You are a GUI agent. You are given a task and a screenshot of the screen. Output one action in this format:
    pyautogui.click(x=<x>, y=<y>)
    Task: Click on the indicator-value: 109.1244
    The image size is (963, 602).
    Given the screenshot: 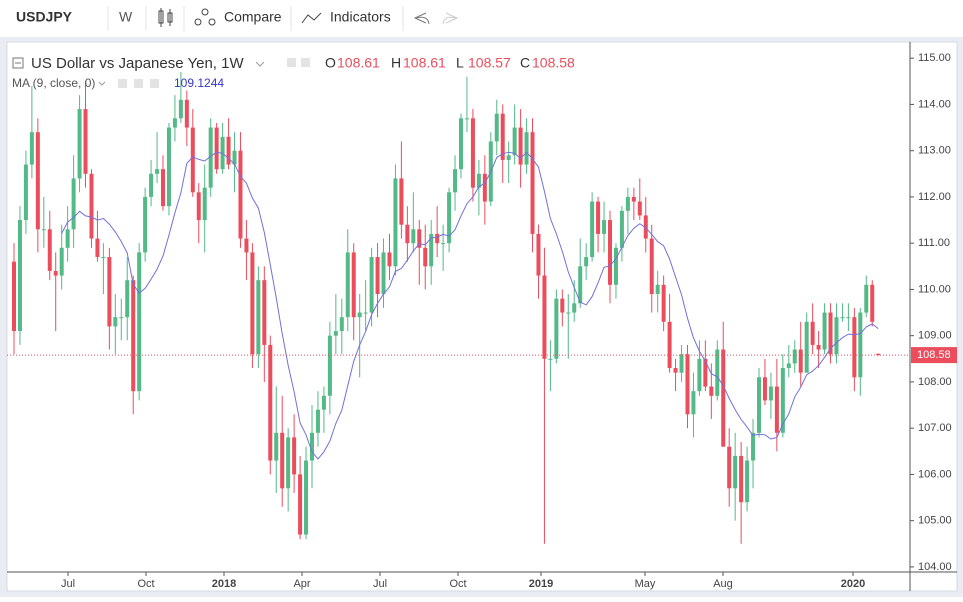 What is the action you would take?
    pyautogui.click(x=199, y=83)
    